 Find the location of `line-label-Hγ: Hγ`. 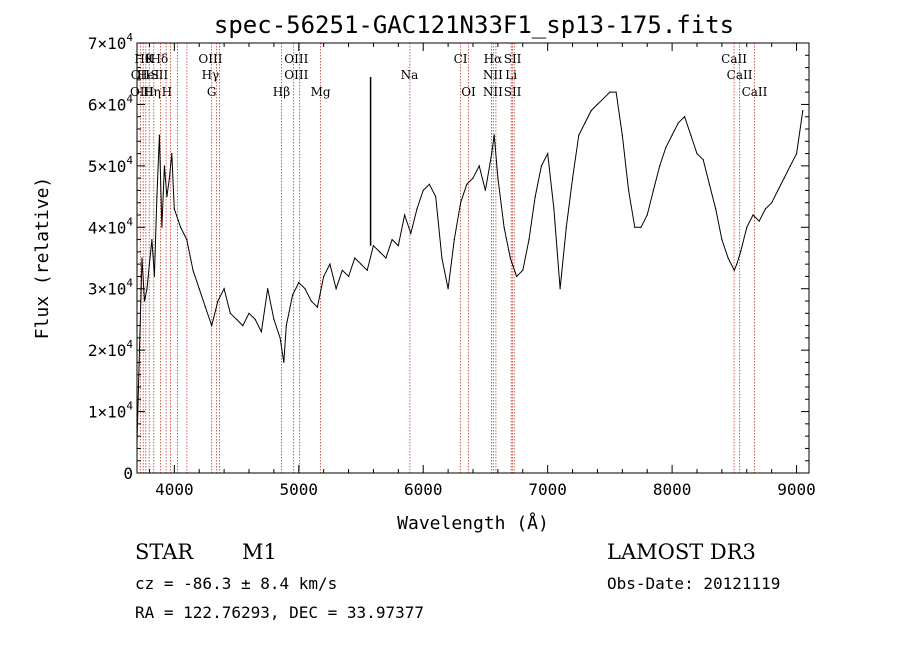

line-label-Hγ: Hγ is located at coordinates (211, 75).